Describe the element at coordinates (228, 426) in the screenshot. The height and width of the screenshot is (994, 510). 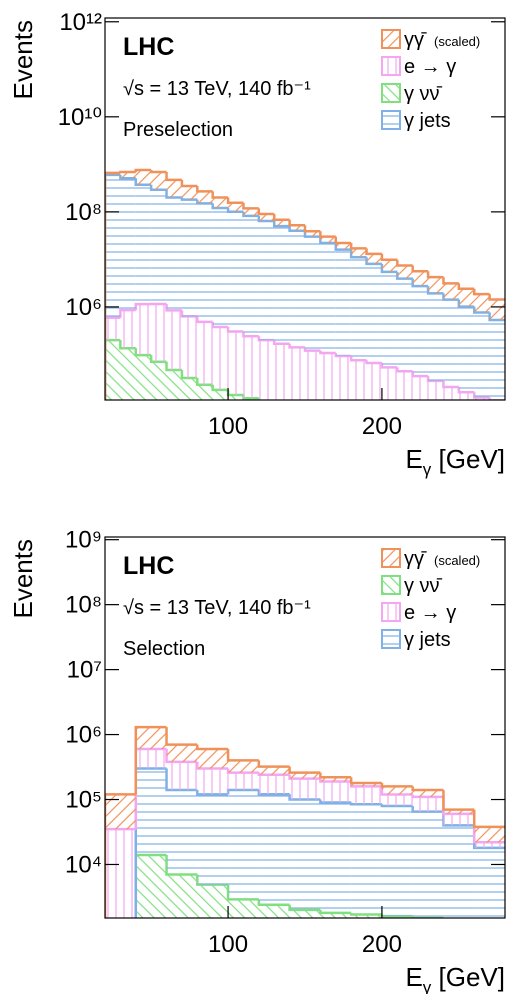
I see `x-tick-label: 100` at that location.